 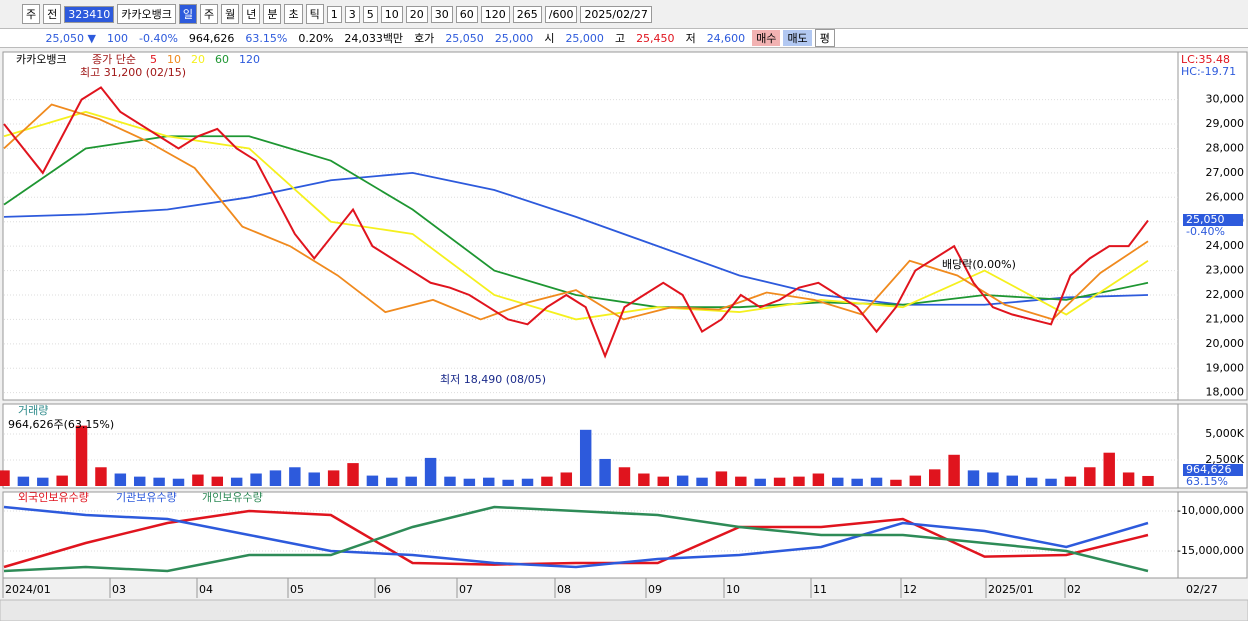 I want to click on info-item: 매도, so click(x=797, y=38).